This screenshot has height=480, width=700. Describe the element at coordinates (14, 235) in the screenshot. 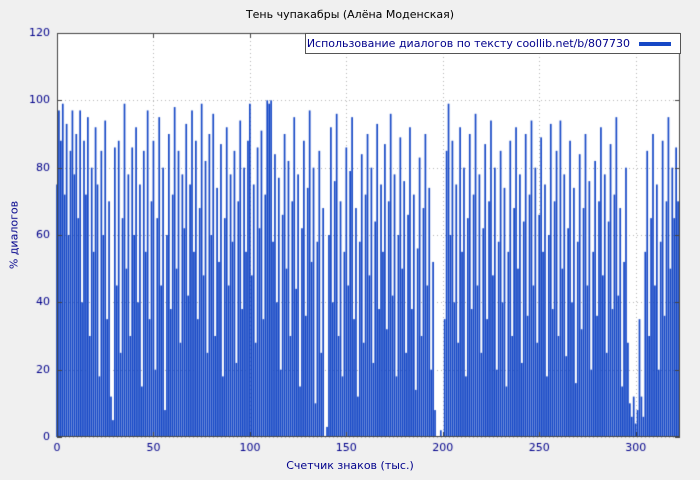

I see `y-axis-label: % диалогов` at that location.